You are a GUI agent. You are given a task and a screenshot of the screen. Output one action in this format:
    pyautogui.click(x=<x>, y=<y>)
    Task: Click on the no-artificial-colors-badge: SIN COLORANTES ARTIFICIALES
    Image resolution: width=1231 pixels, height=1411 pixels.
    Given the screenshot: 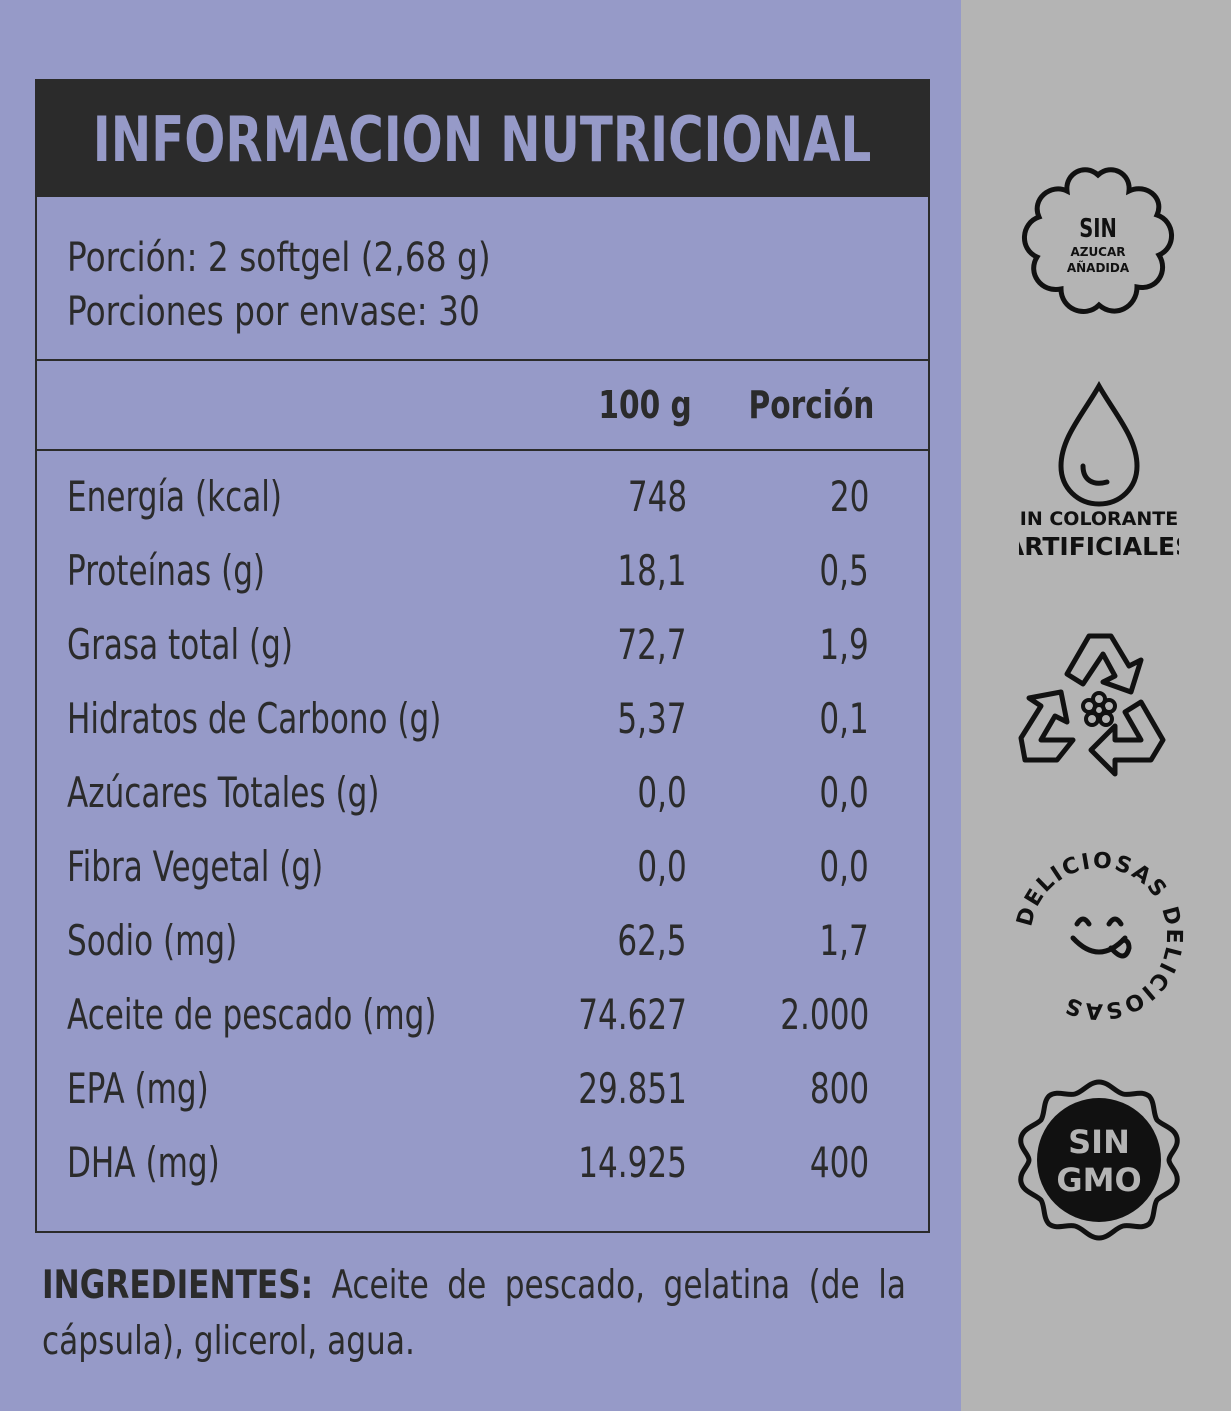 What is the action you would take?
    pyautogui.click(x=1099, y=472)
    